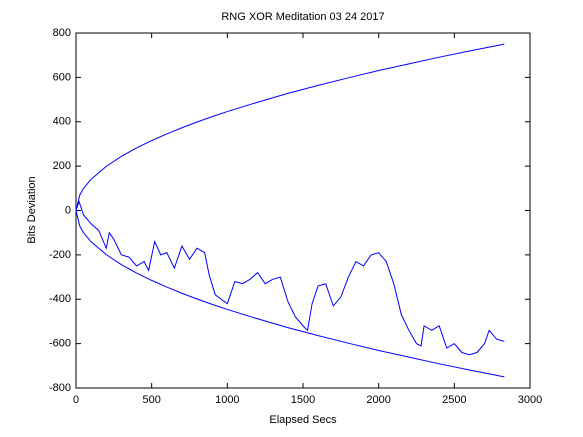 The width and height of the screenshot is (583, 437). I want to click on y-tick-label: 400, so click(62, 122).